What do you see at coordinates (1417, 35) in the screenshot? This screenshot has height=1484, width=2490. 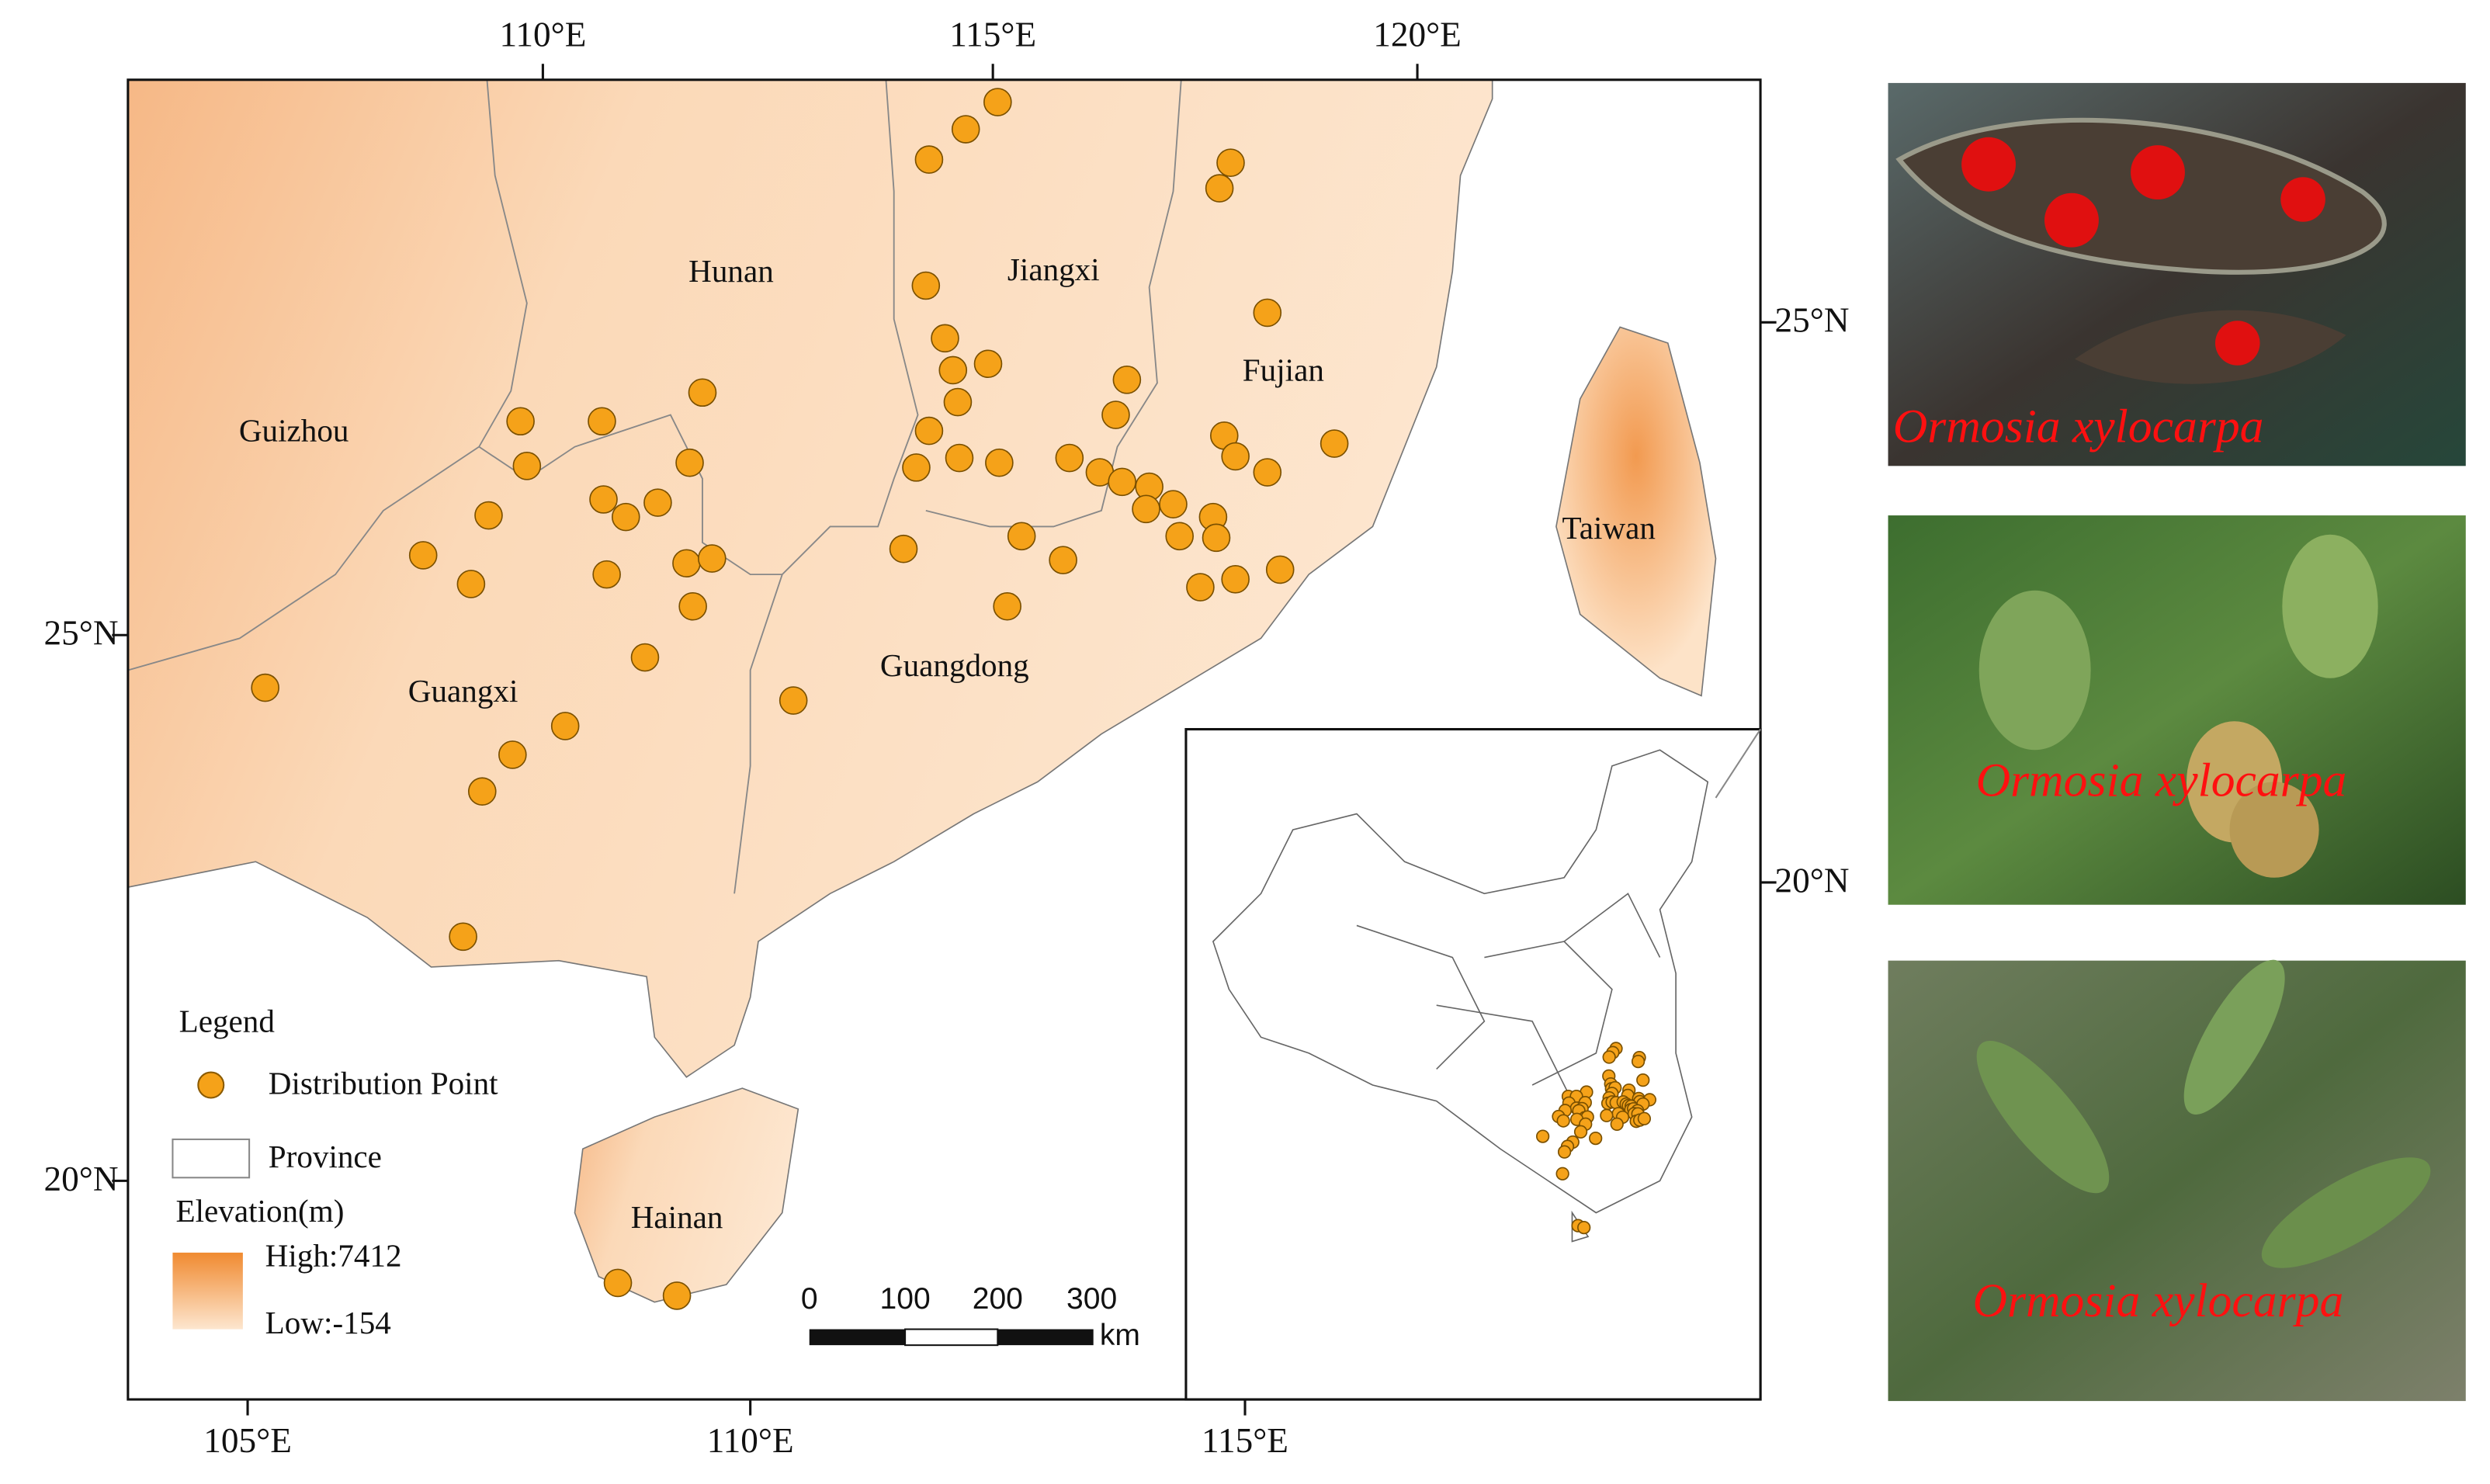 I see `axis-label: 120°E` at bounding box center [1417, 35].